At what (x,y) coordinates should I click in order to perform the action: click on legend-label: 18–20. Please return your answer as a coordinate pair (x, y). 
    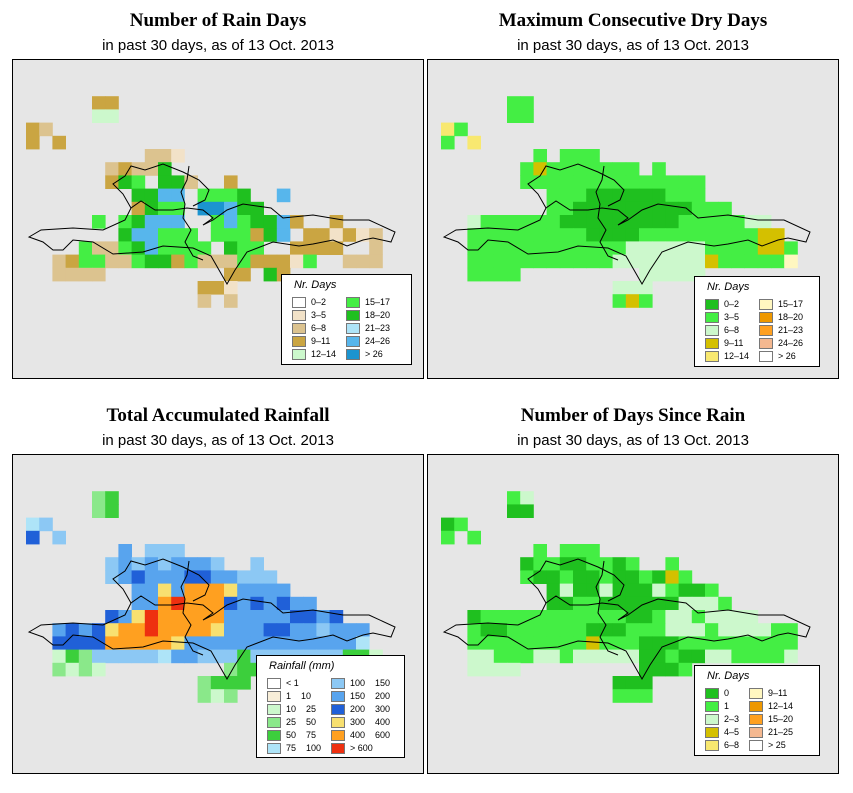
    Looking at the image, I should click on (378, 315).